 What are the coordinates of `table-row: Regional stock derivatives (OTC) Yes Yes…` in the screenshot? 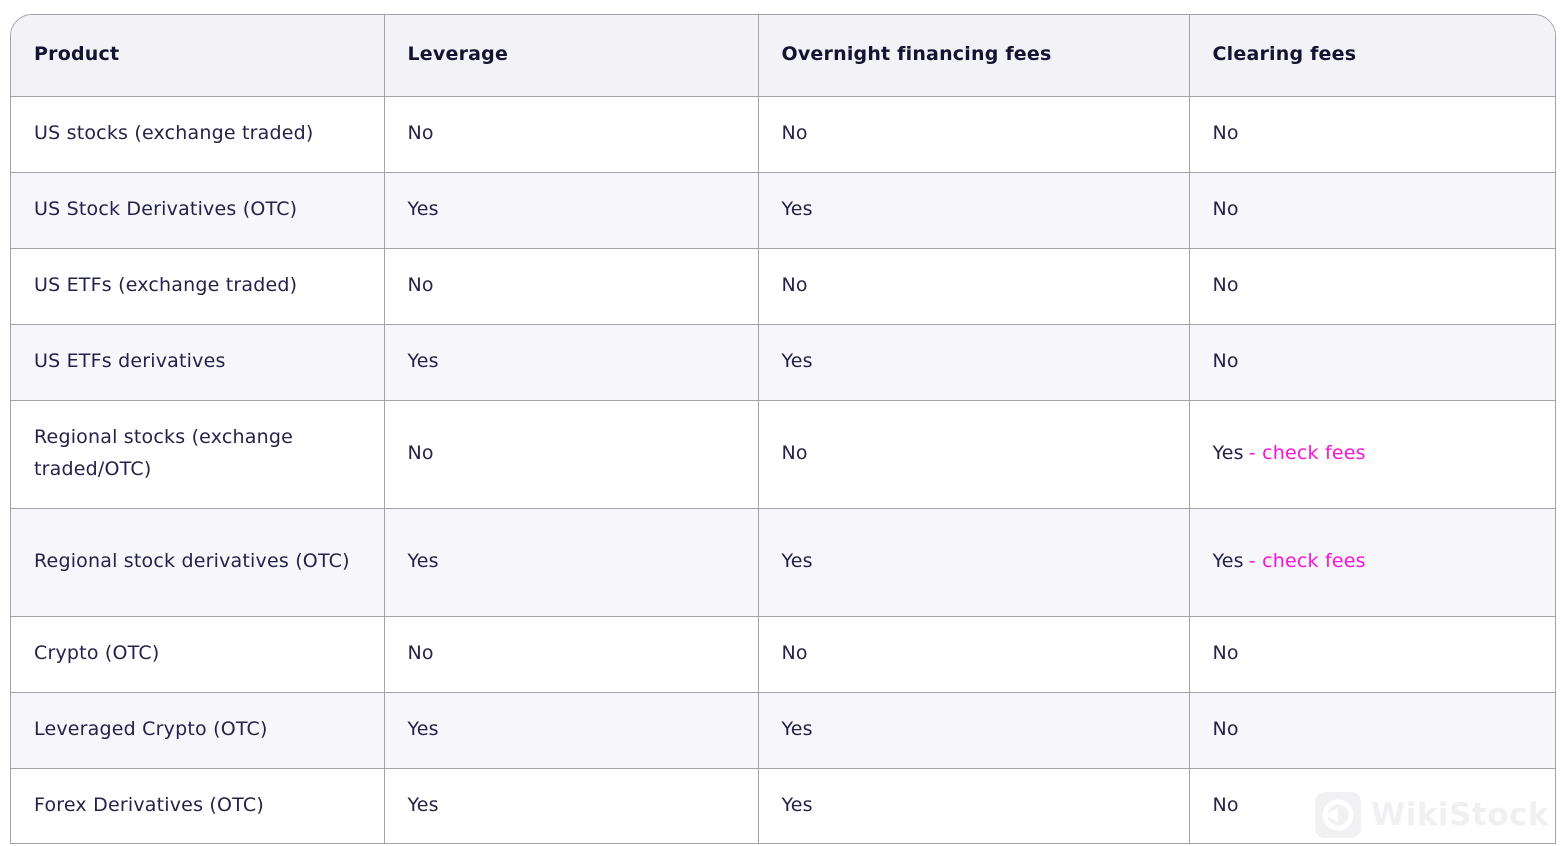 It's located at (783, 562).